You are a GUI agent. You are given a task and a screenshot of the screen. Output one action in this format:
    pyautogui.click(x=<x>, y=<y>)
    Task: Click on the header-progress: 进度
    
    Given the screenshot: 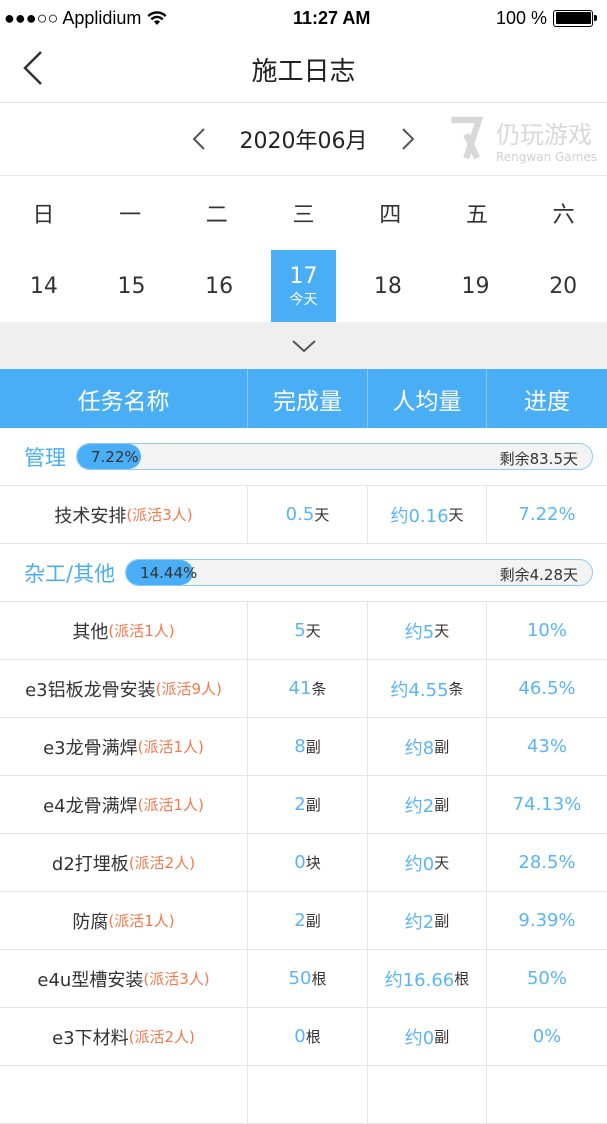 What is the action you would take?
    pyautogui.click(x=547, y=401)
    